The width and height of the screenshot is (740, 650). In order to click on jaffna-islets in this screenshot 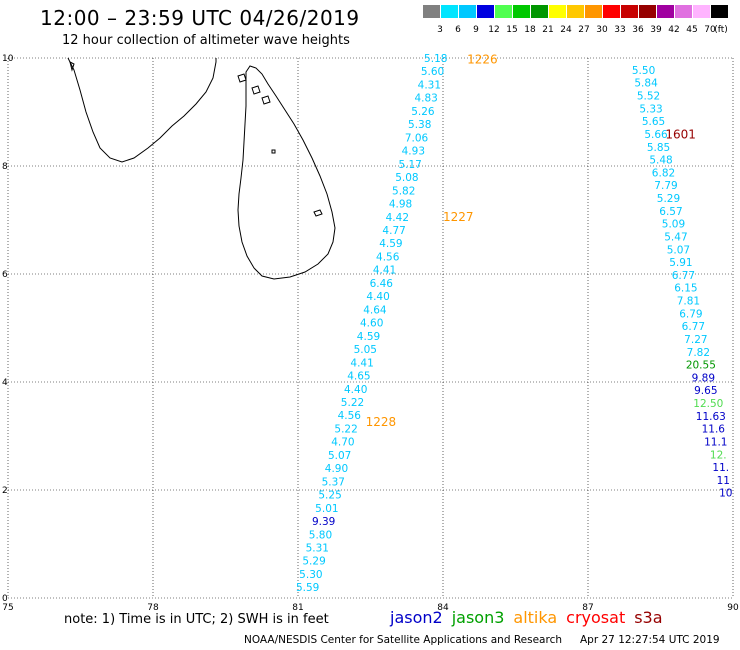, I will do `click(254, 89)`.